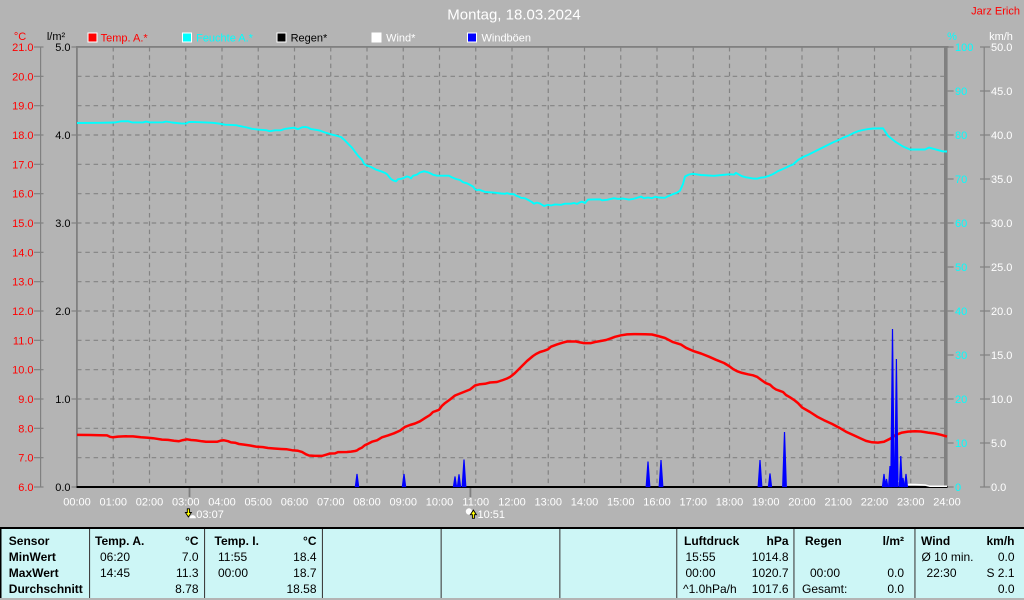  Describe the element at coordinates (1001, 224) in the screenshot. I see `svg-text: 30.0` at that location.